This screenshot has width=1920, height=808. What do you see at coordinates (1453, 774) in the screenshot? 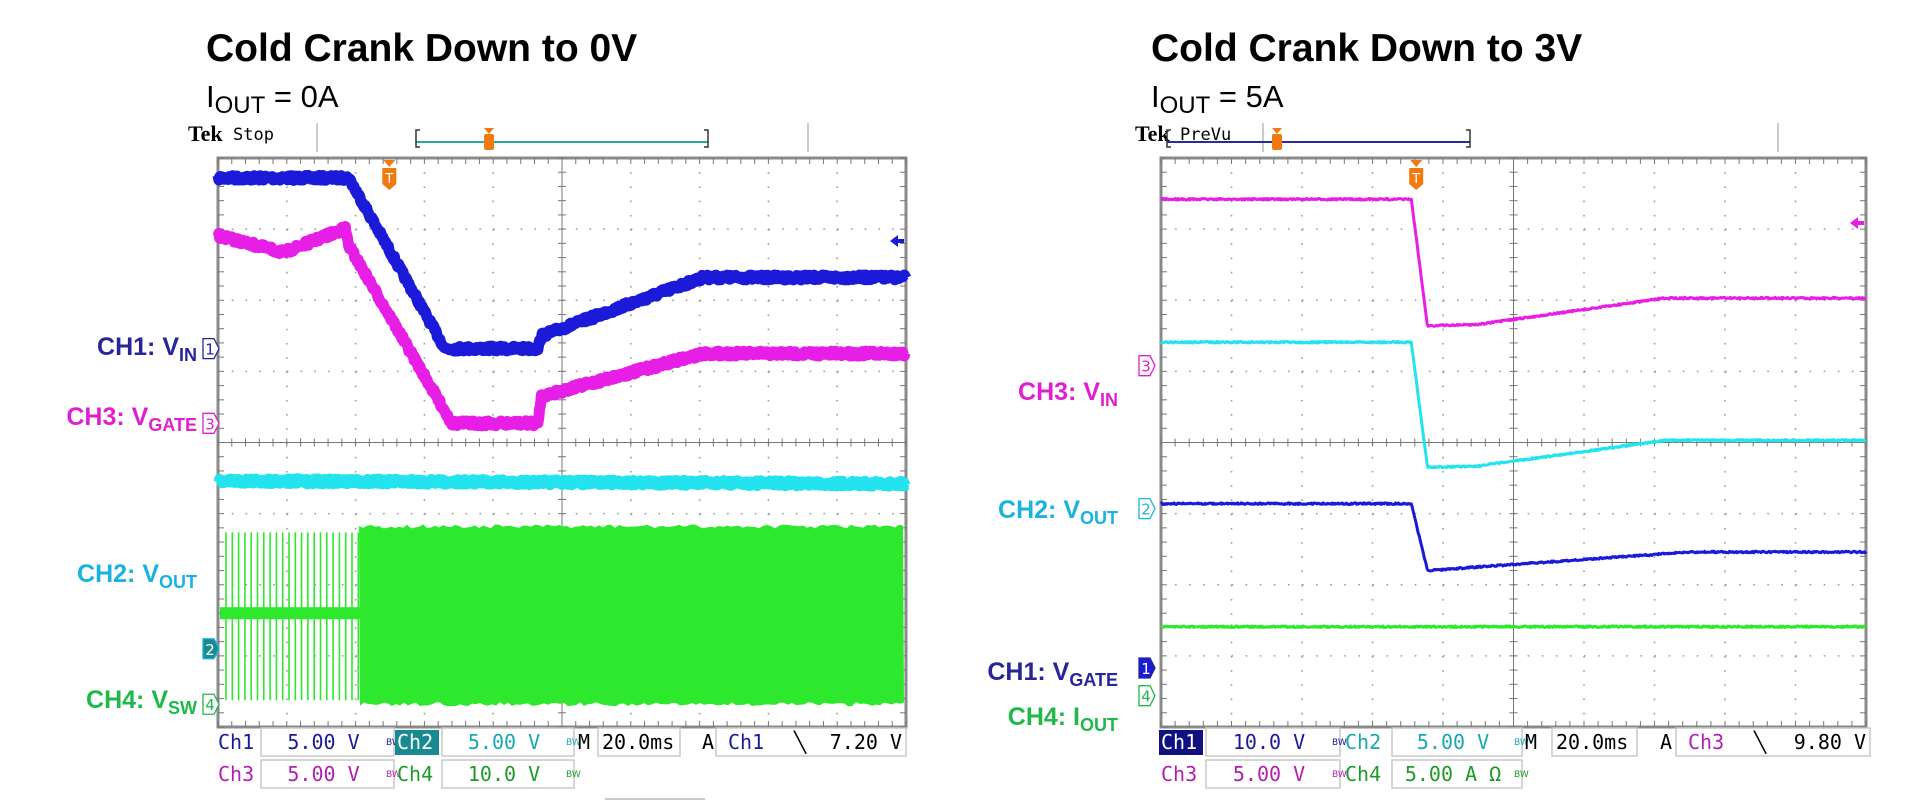
I see `svg-text: 5.00 A Ω` at bounding box center [1453, 774].